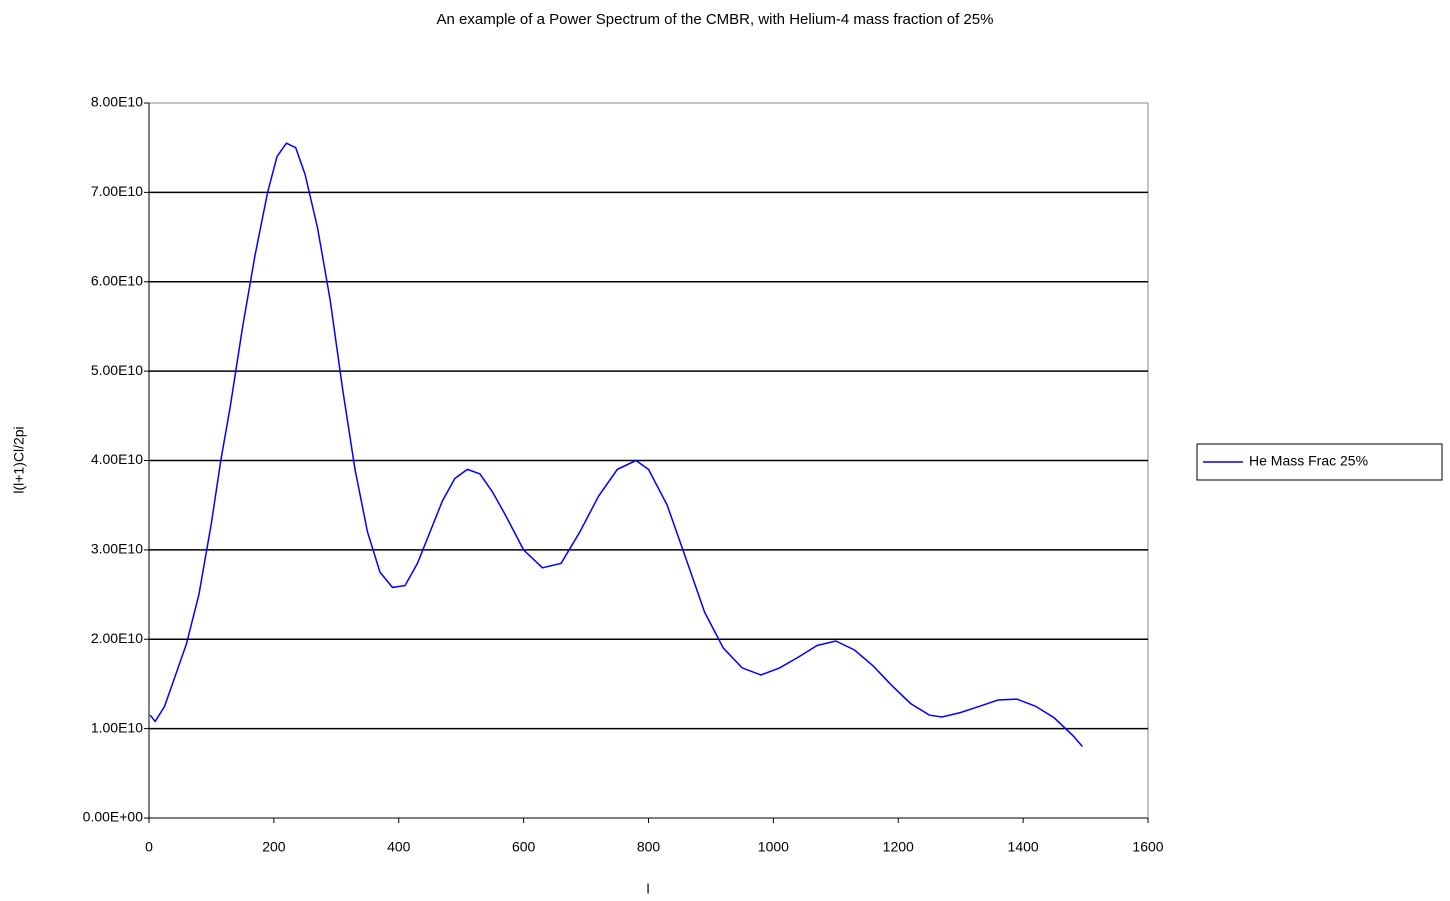  Describe the element at coordinates (19, 459) in the screenshot. I see `y-axis-label: l(l+1)Cl/2pi` at that location.